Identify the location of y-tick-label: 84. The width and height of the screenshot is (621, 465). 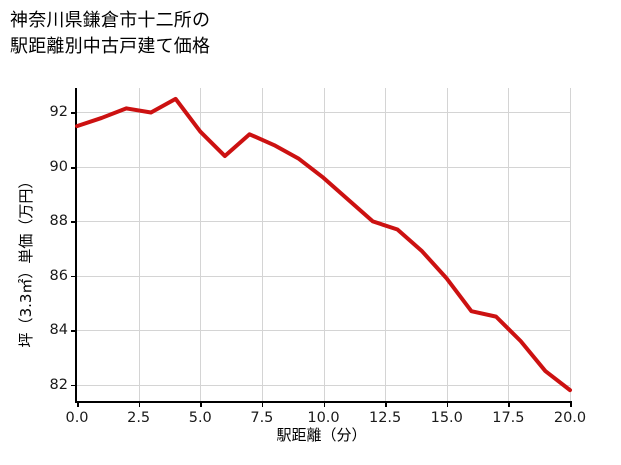
(58, 330).